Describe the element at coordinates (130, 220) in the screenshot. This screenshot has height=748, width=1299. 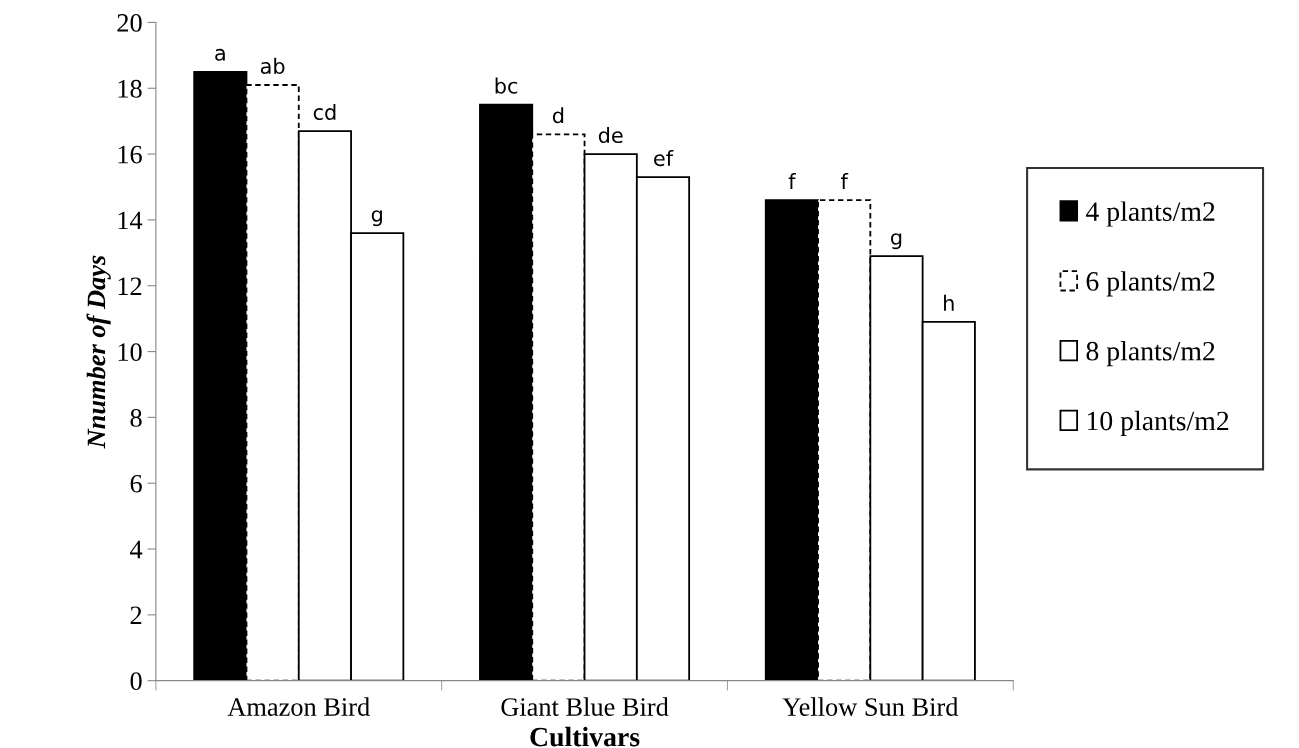
I see `y-tick-label: 14` at that location.